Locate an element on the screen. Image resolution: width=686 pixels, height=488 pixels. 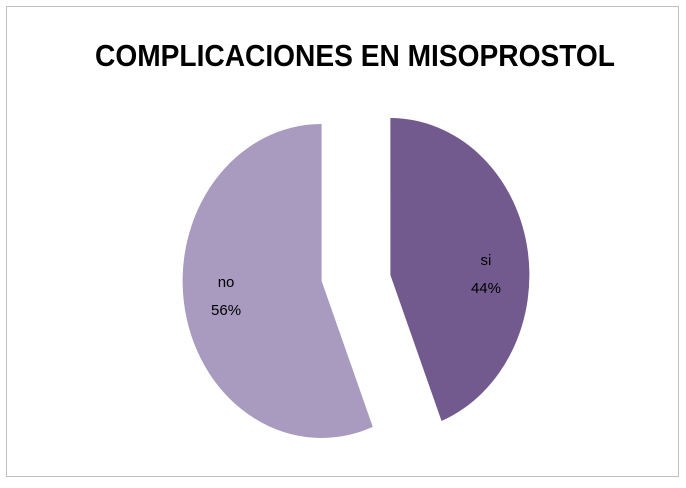
slice-value-label: 44% is located at coordinates (486, 288).